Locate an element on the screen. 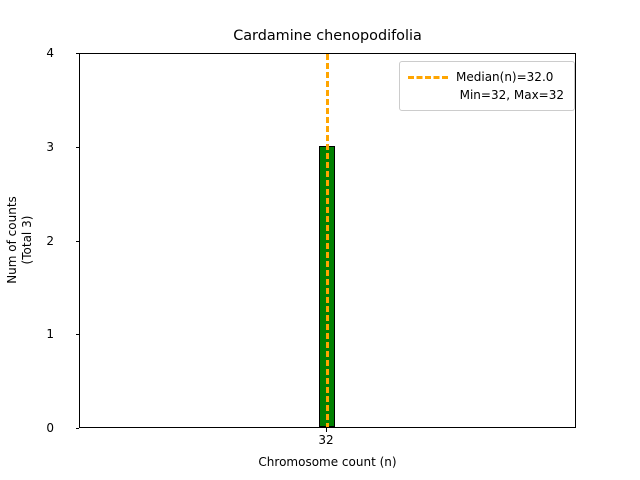 The height and width of the screenshot is (480, 640). y-tick-label-2: 2 is located at coordinates (50, 240).